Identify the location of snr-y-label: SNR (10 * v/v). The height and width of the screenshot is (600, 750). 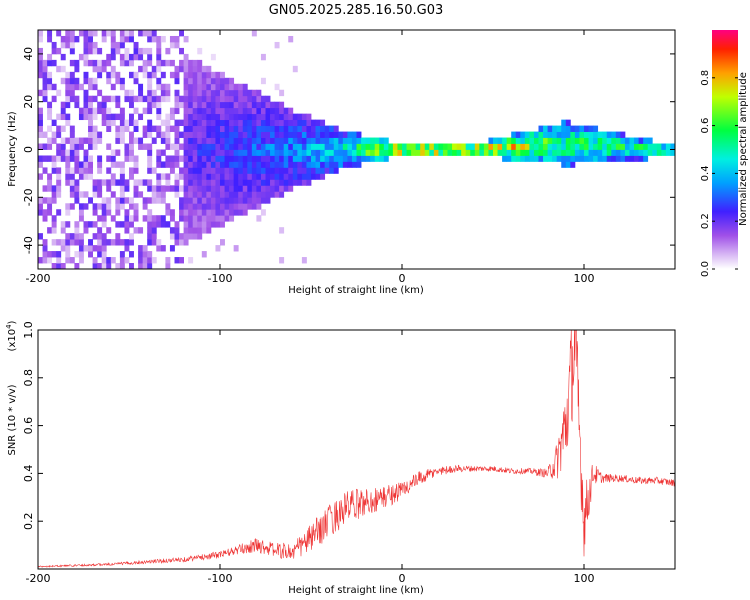
(12, 419).